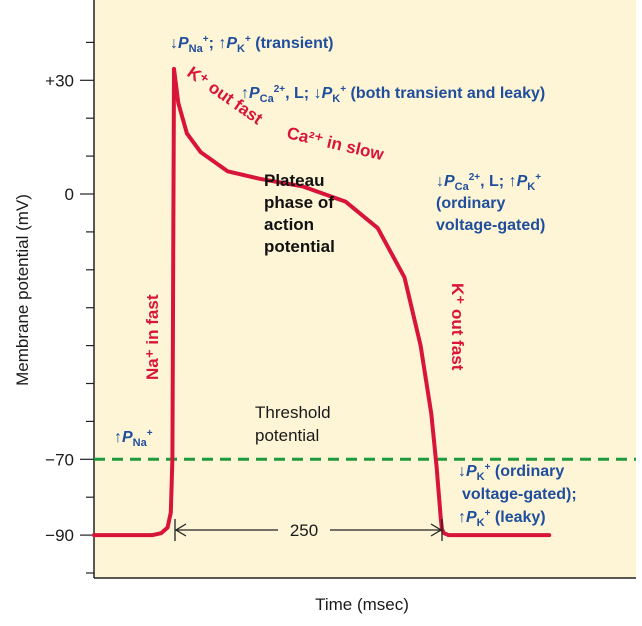 Image resolution: width=642 pixels, height=626 pixels. What do you see at coordinates (470, 203) in the screenshot?
I see `right-permeability-annotation-line2: (ordinary` at bounding box center [470, 203].